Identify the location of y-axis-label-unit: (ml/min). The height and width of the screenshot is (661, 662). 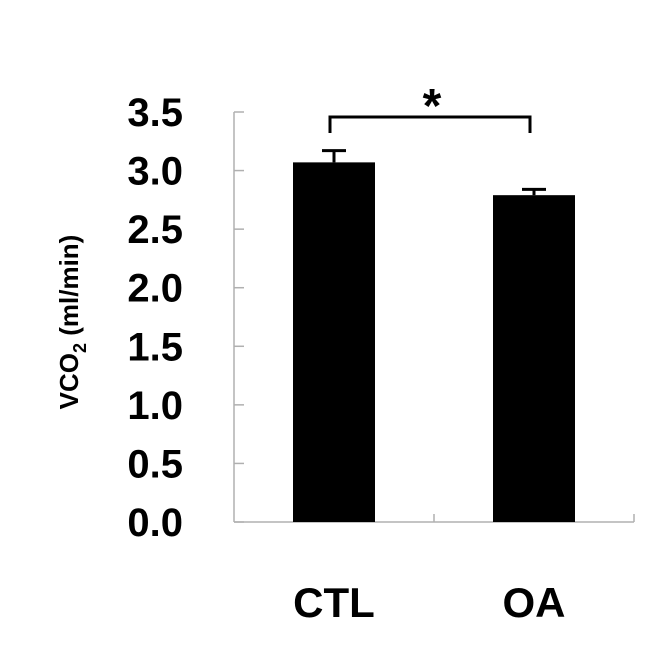
(69, 289).